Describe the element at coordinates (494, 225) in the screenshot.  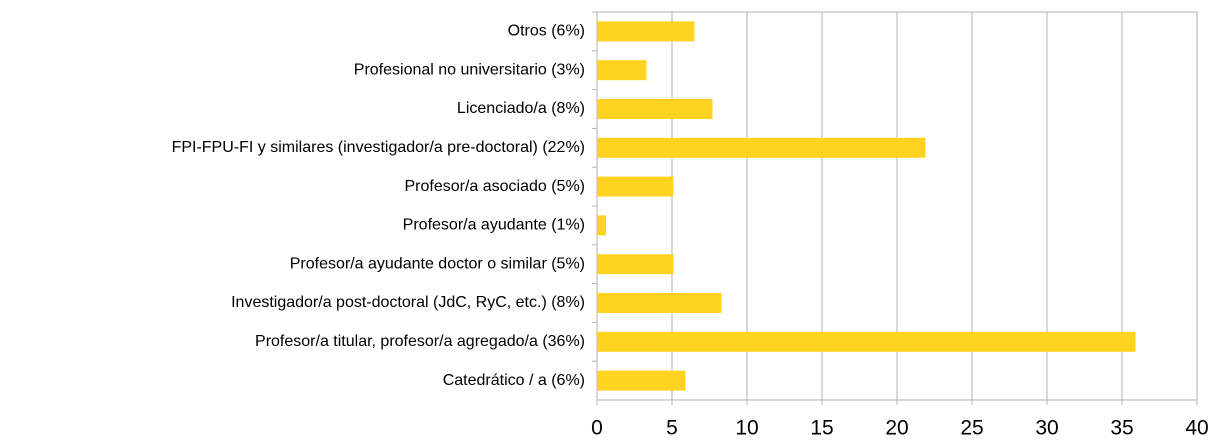
I see `y-tick-label: Profesor/a ayudante (1%)` at that location.